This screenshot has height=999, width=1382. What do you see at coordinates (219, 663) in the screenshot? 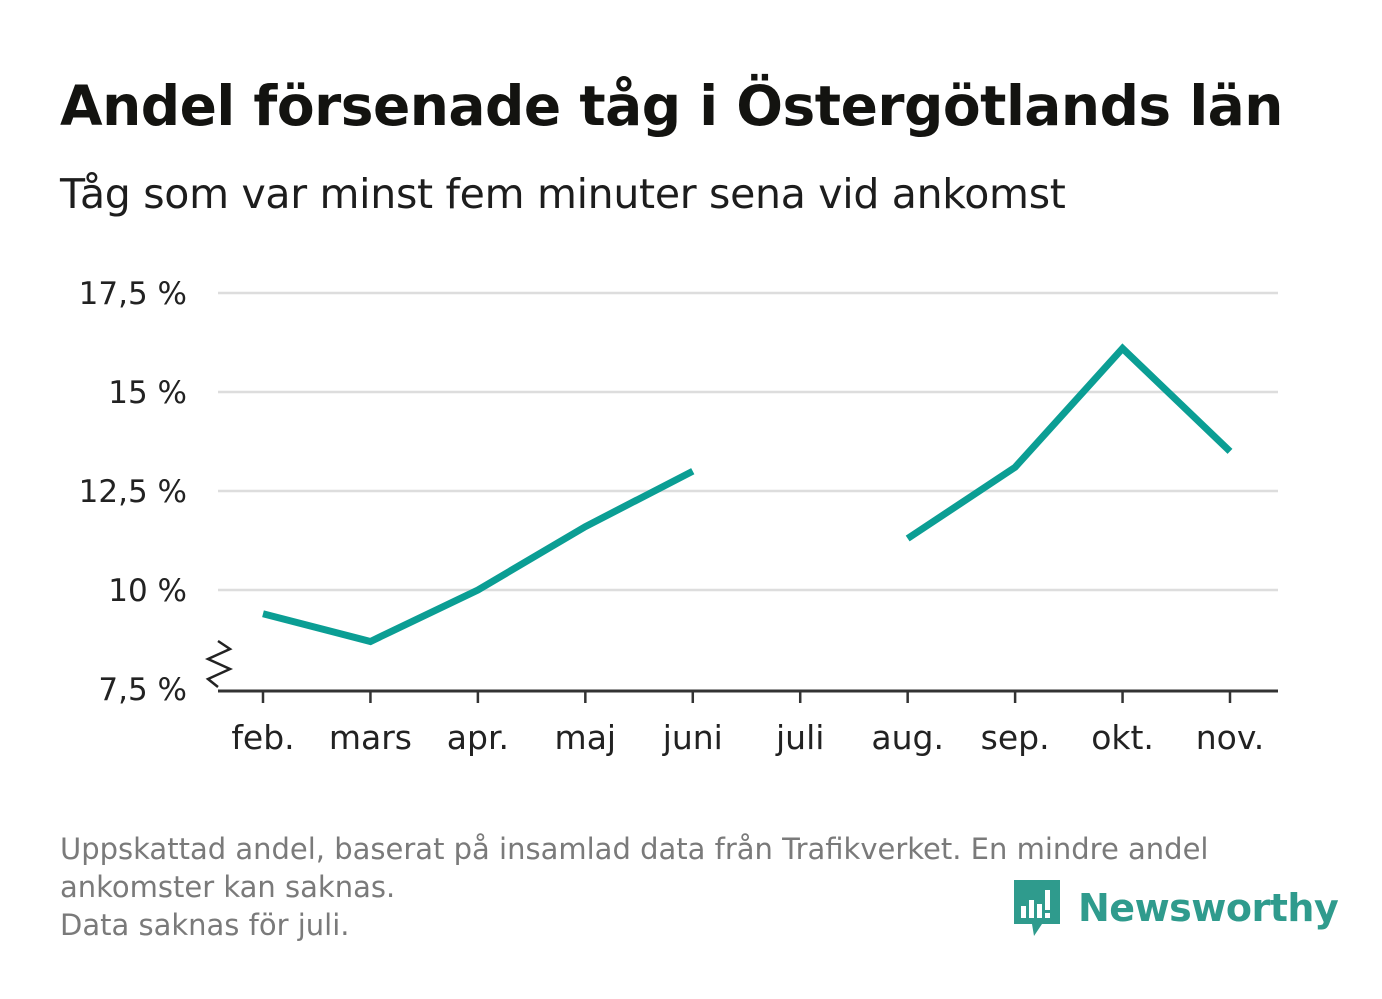
I see `y-axis-break-icon` at bounding box center [219, 663].